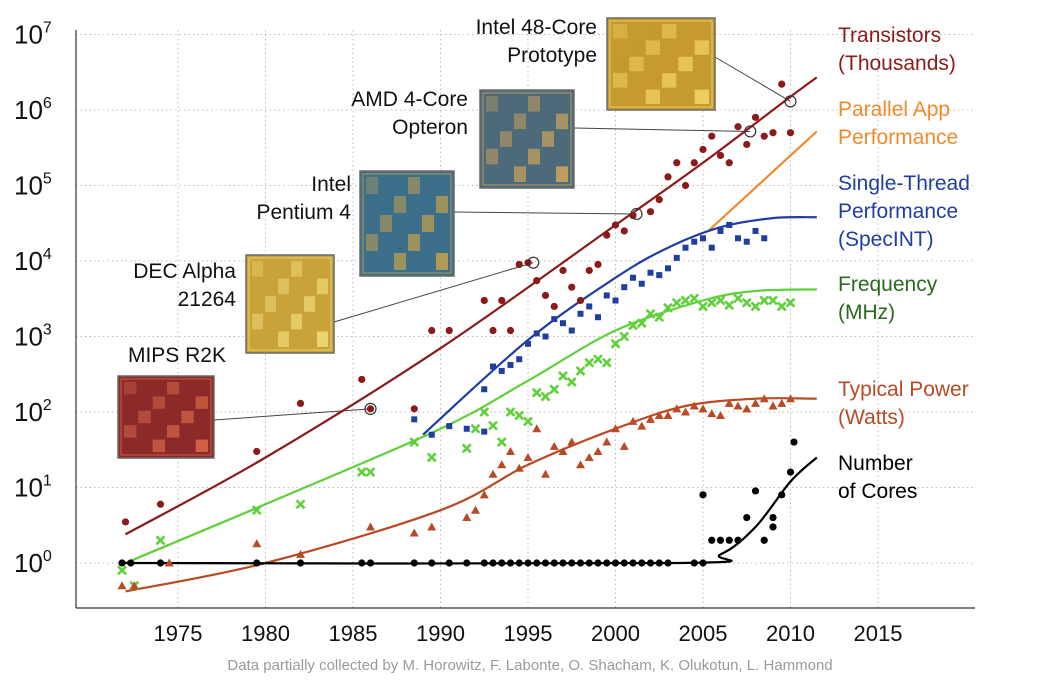  What do you see at coordinates (877, 491) in the screenshot?
I see `series-label-line: of Cores` at bounding box center [877, 491].